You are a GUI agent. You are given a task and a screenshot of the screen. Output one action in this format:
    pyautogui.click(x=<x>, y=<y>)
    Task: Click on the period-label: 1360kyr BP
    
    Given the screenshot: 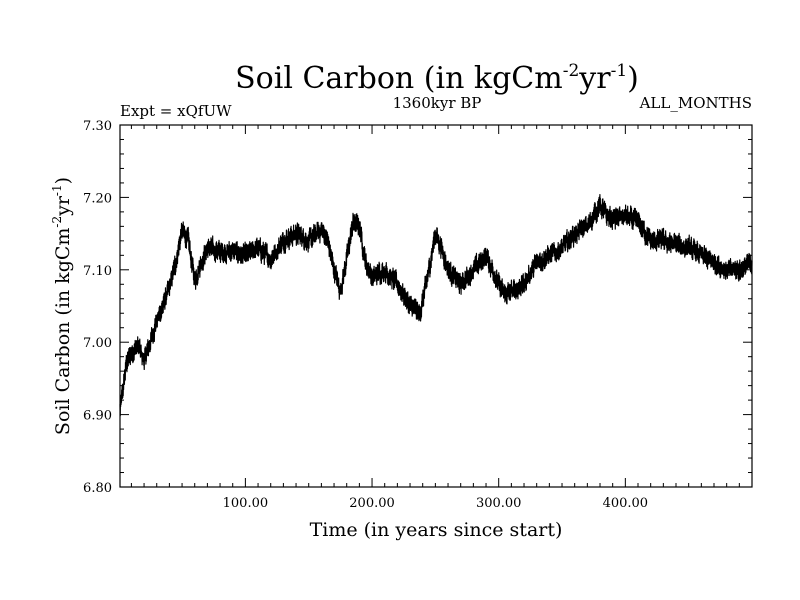 What is the action you would take?
    pyautogui.click(x=437, y=103)
    